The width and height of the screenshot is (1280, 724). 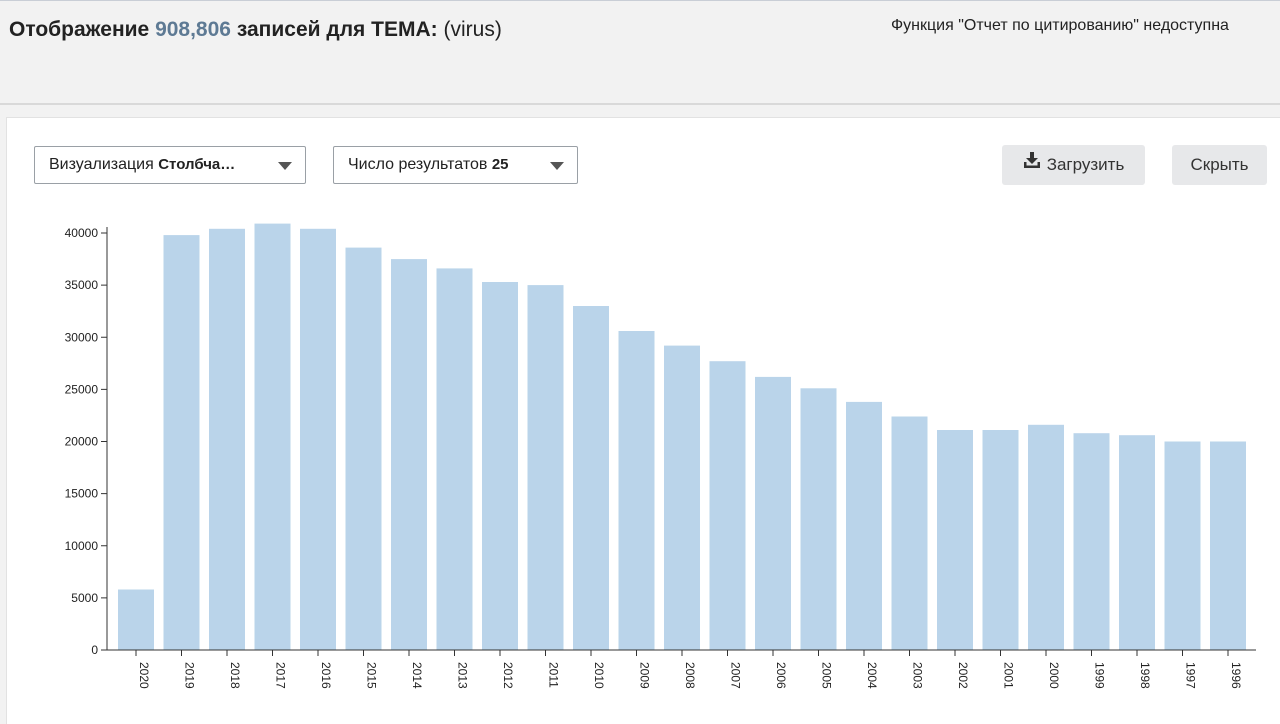 What do you see at coordinates (1236, 675) in the screenshot?
I see `x-tick-label: 1996` at bounding box center [1236, 675].